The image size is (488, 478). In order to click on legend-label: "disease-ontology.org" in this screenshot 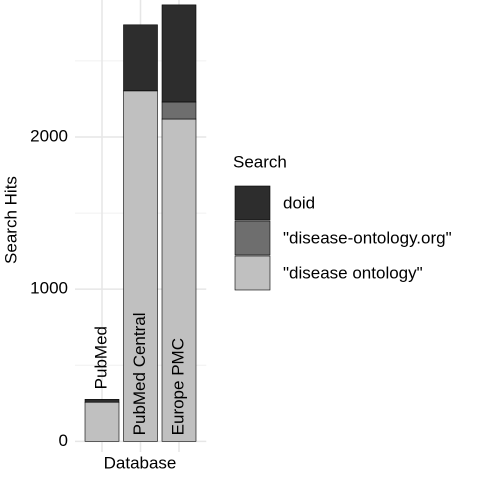, I will do `click(367, 237)`.